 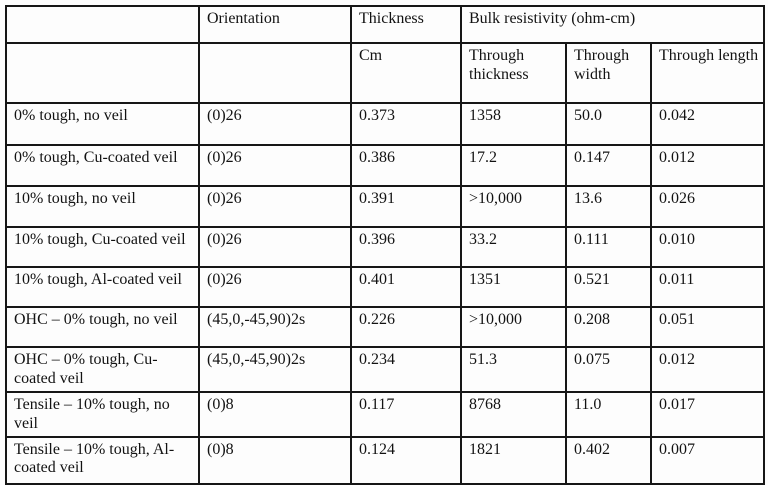 I want to click on thickness-cell: 0.124, so click(x=406, y=460).